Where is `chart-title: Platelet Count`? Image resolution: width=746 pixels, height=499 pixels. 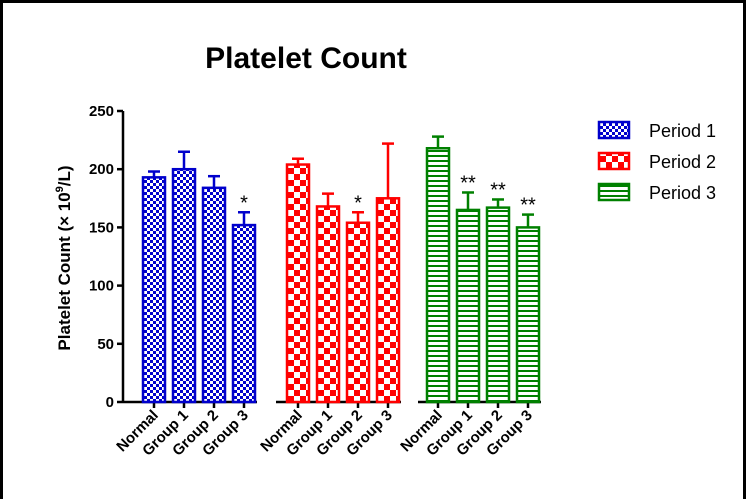 chart-title: Platelet Count is located at coordinates (306, 58).